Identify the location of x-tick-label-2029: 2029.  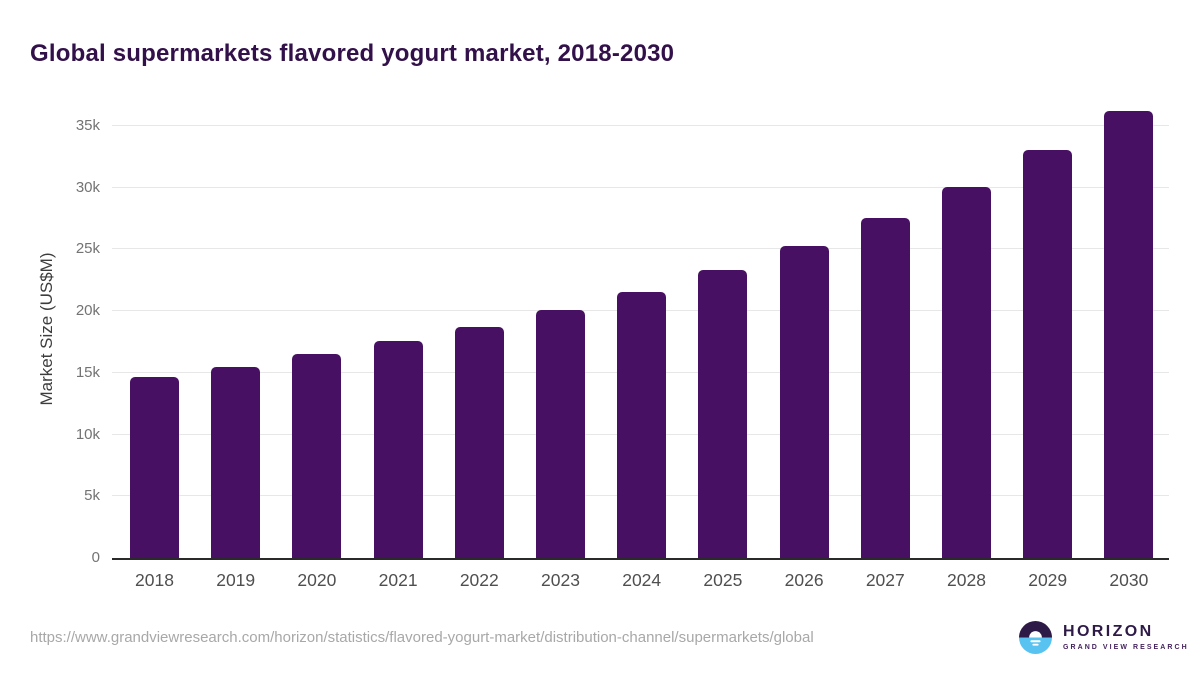
(1048, 580).